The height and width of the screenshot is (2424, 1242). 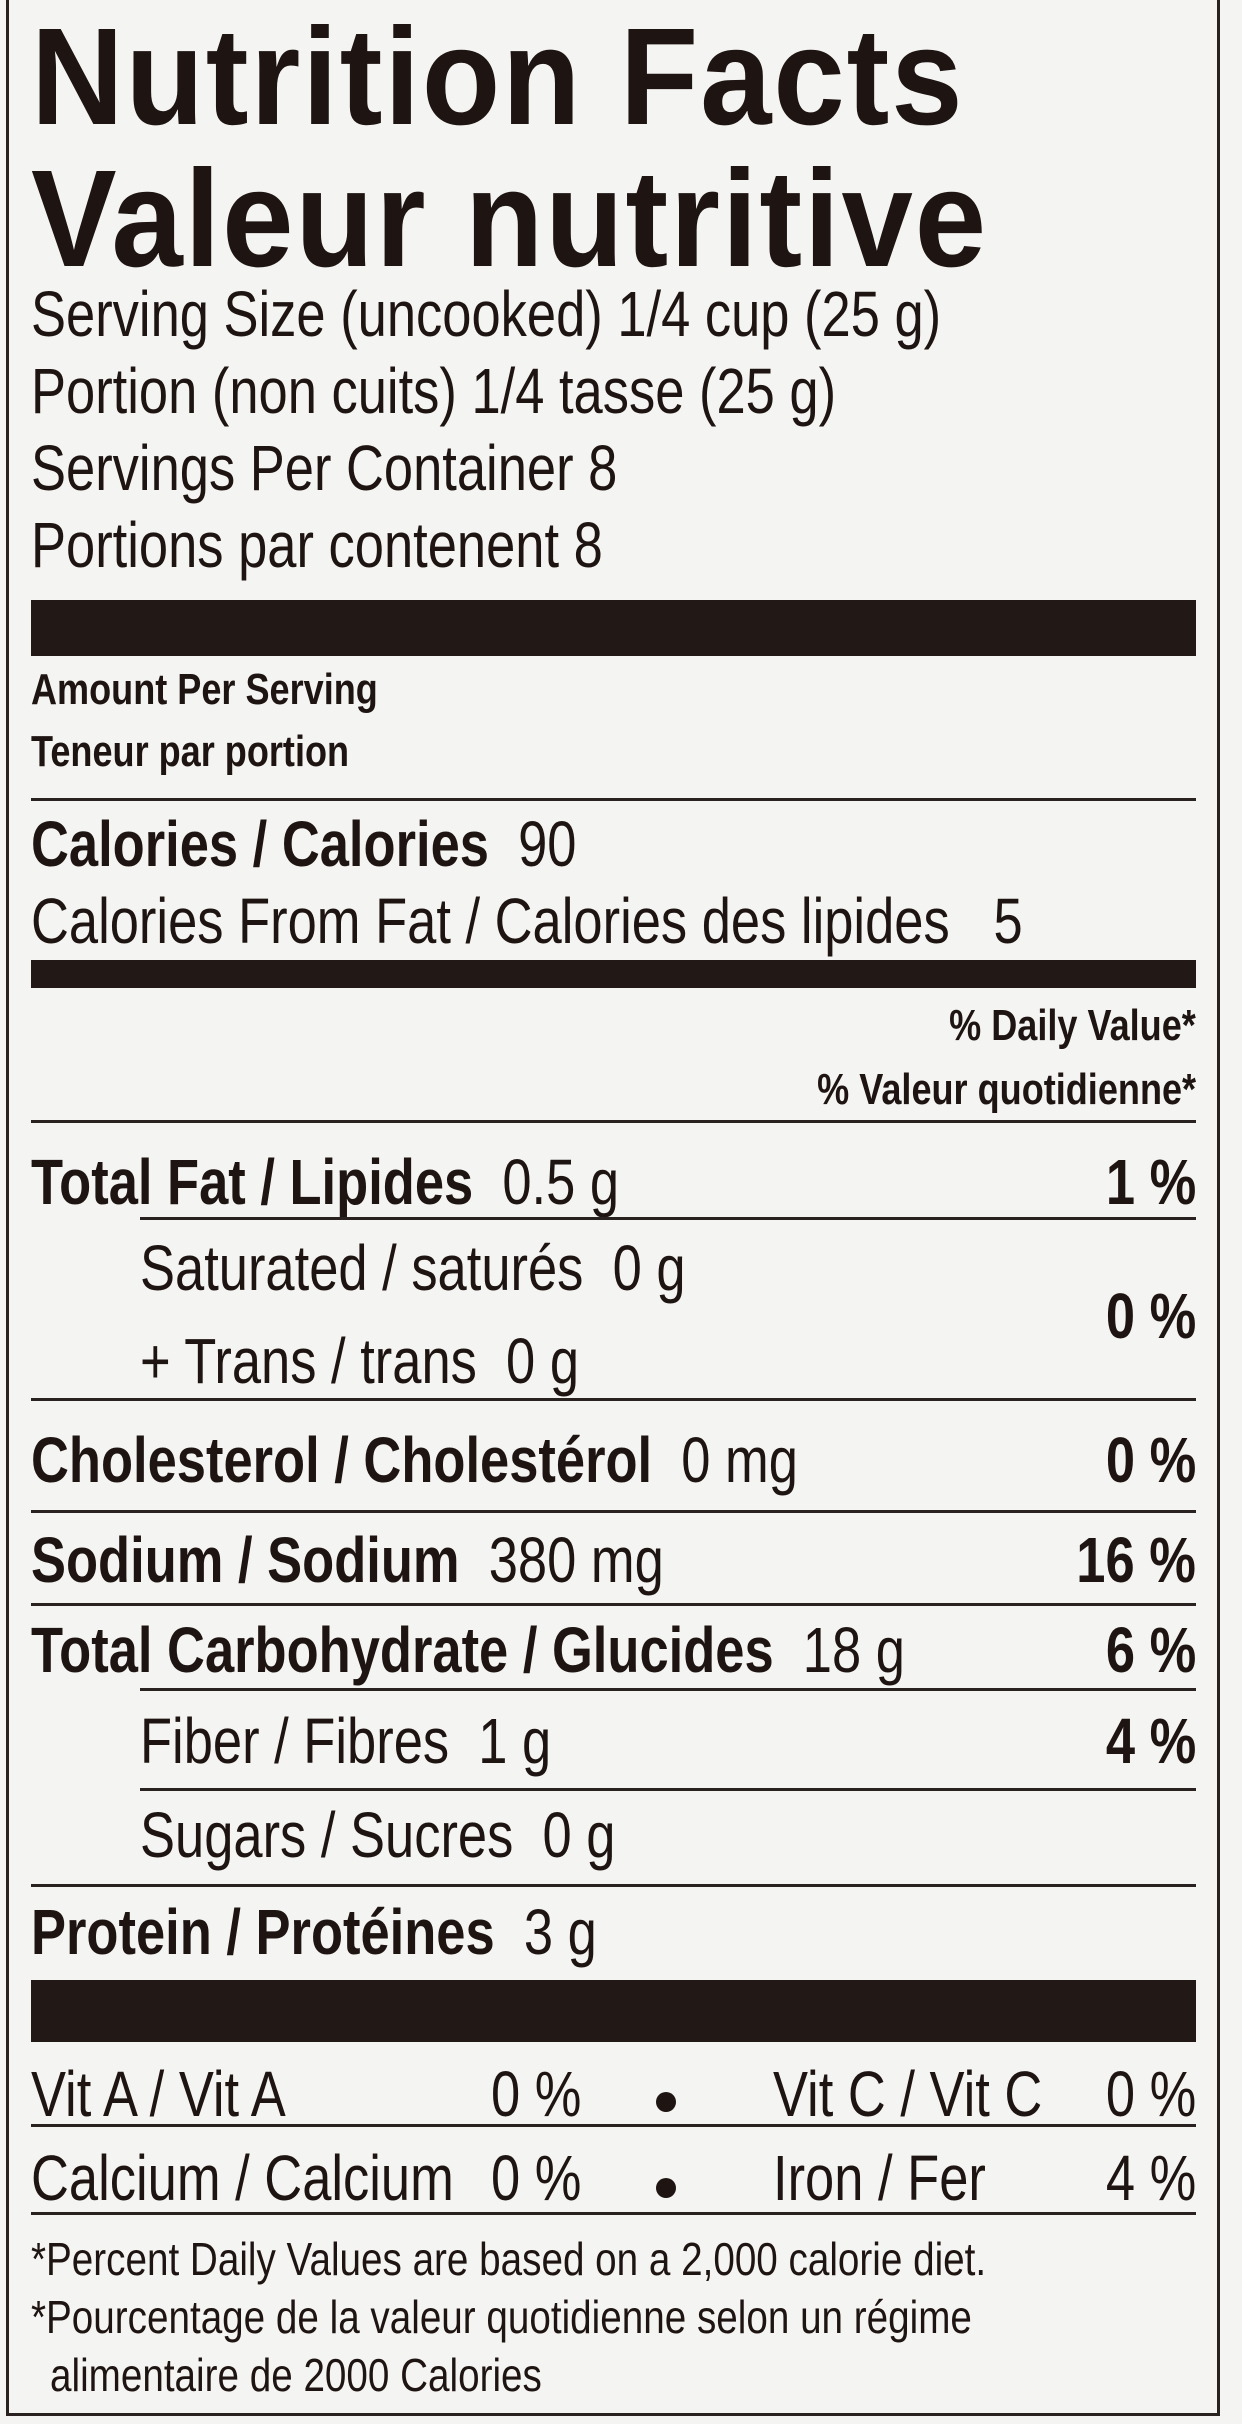 What do you see at coordinates (509, 219) in the screenshot?
I see `title-fr-text: Valeur nutritive` at bounding box center [509, 219].